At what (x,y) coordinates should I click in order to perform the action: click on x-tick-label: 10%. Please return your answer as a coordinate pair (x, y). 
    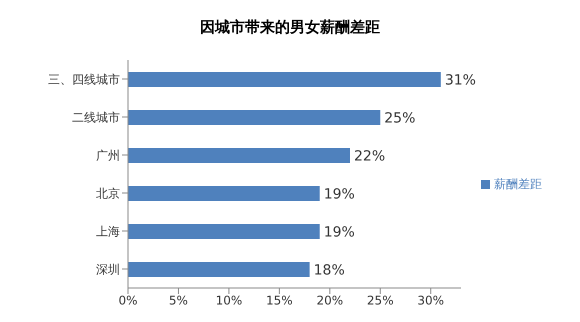
    Looking at the image, I should click on (229, 301).